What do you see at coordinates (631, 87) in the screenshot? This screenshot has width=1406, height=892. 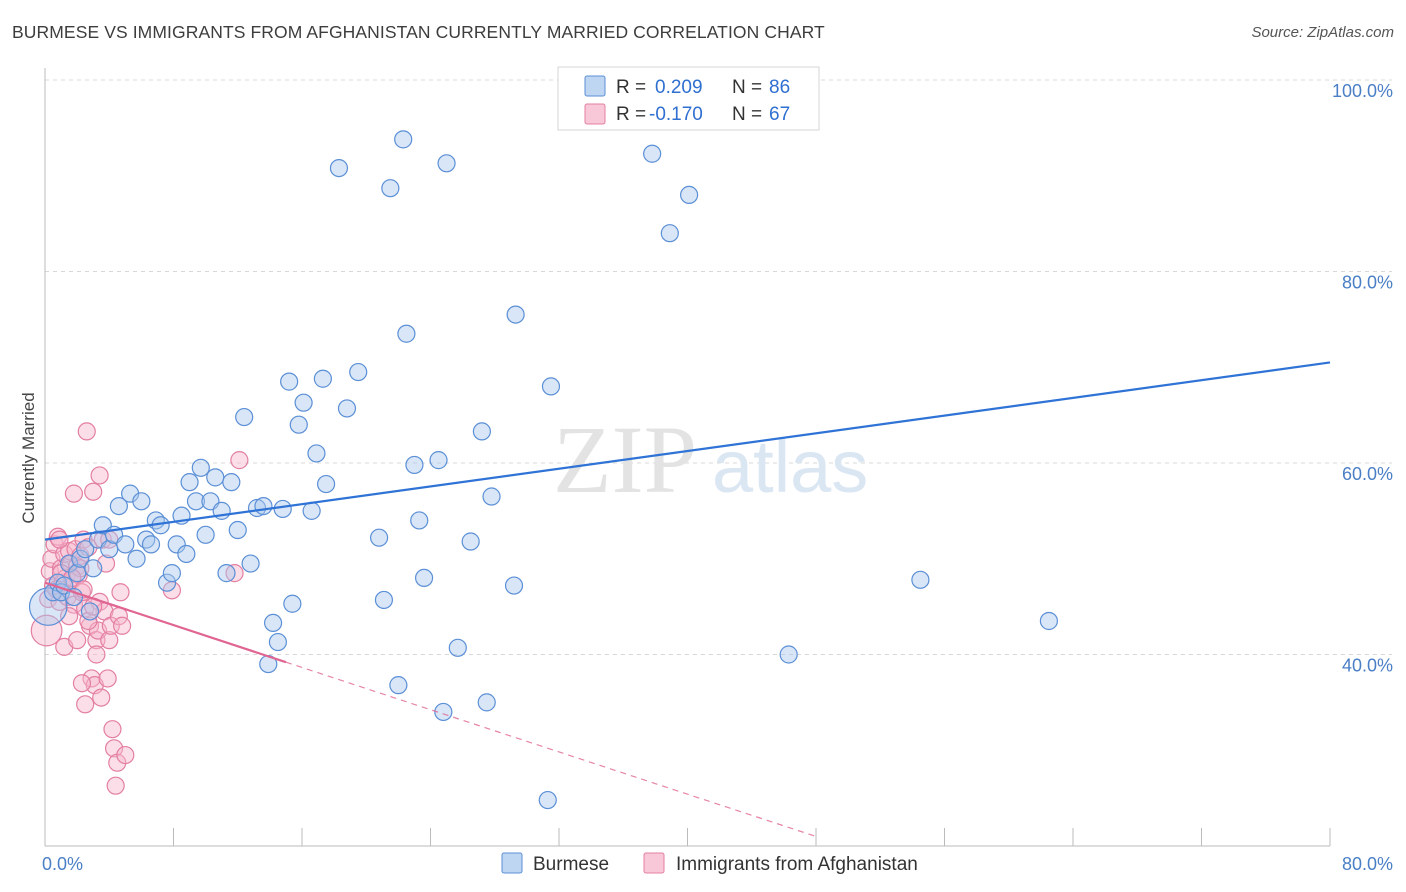 I see `legend-r-label-1: R =` at bounding box center [631, 87].